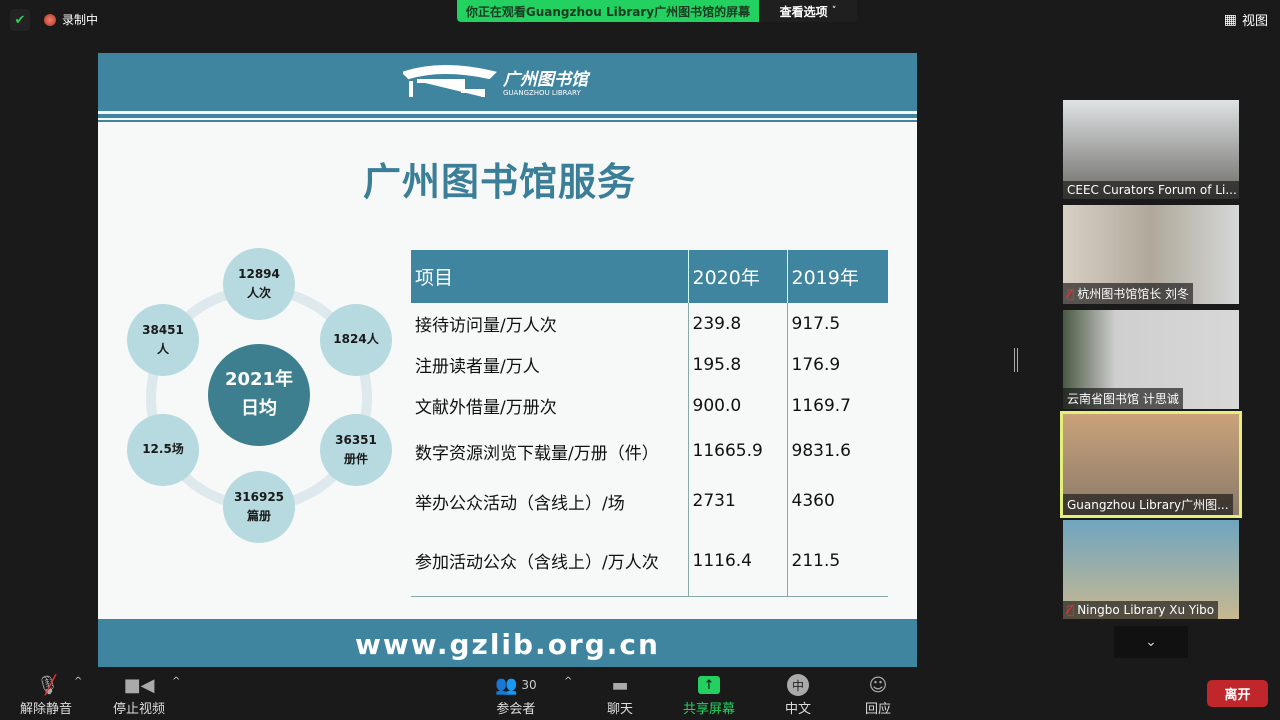 Image resolution: width=1280 pixels, height=720 pixels. Describe the element at coordinates (1230, 19) in the screenshot. I see `grid-icon: ▦` at that location.